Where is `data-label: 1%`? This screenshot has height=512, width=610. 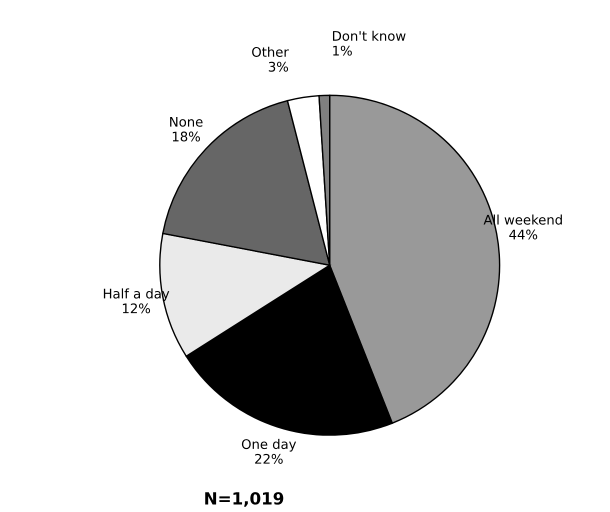 data-label: 1% is located at coordinates (342, 51).